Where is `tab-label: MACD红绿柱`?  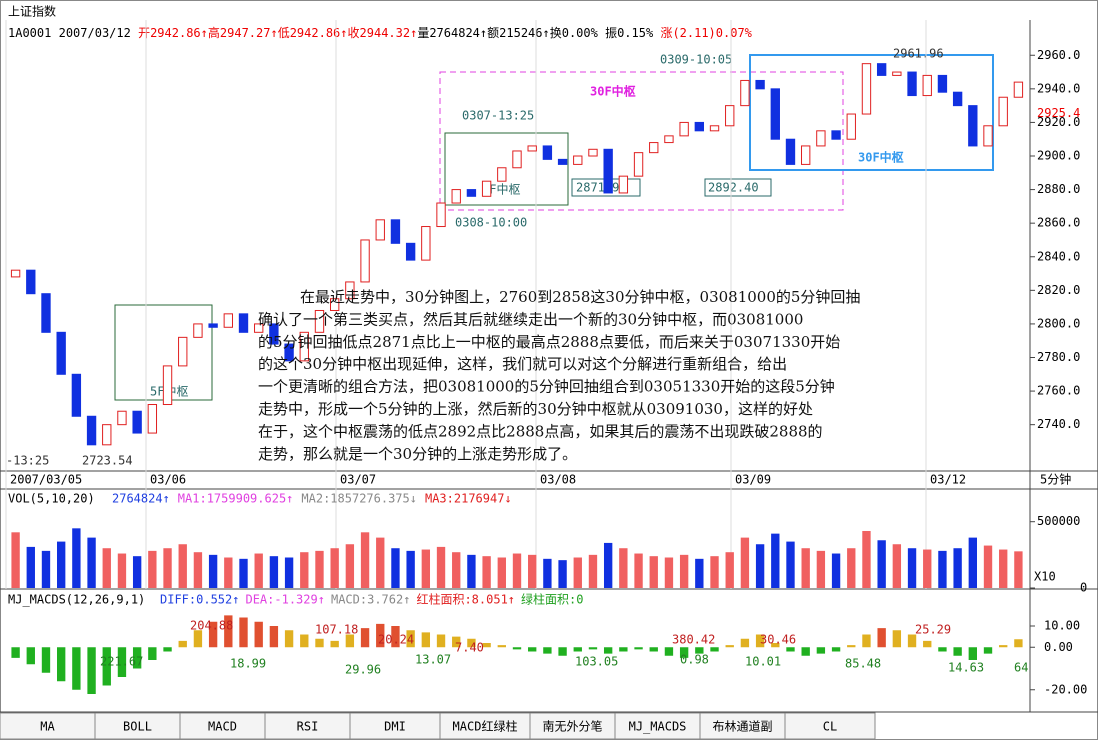
tab-label: MACD红绿柱 is located at coordinates (485, 726).